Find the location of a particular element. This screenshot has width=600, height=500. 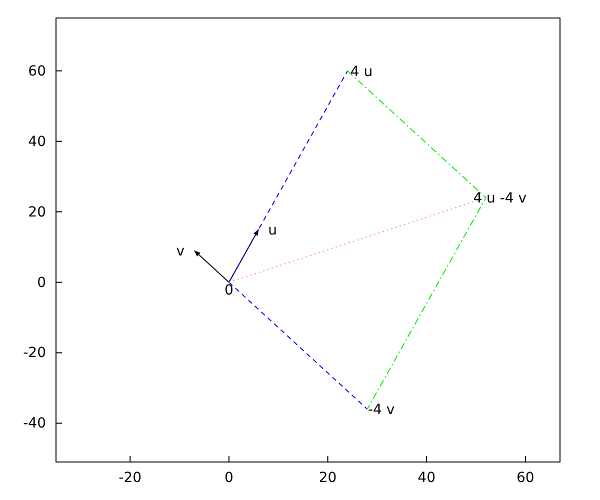

annotation: 4 u -4 v is located at coordinates (500, 198).